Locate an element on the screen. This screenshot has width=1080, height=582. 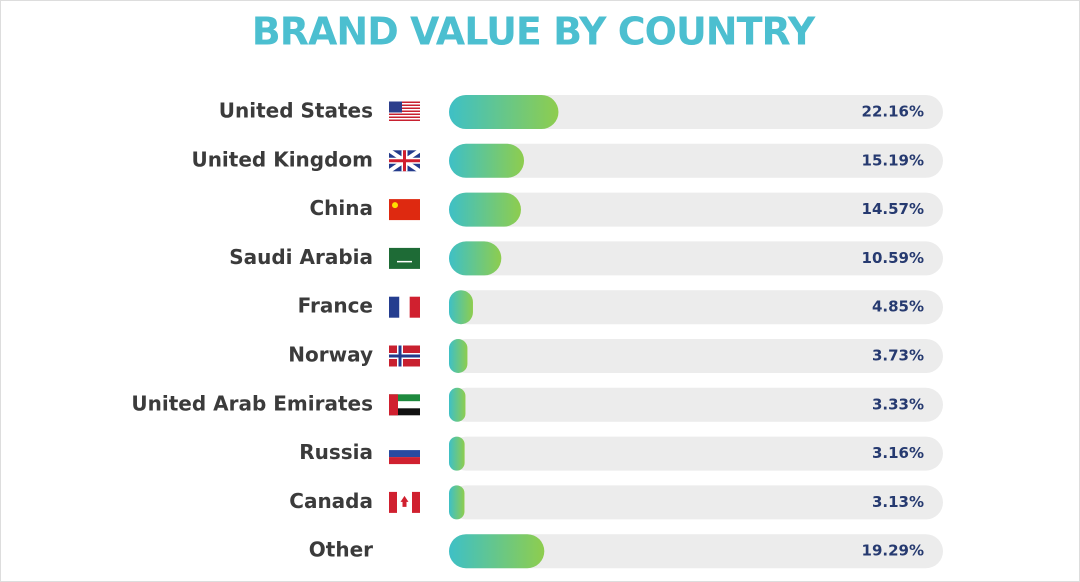
y-tick-label: Canada is located at coordinates (331, 501).